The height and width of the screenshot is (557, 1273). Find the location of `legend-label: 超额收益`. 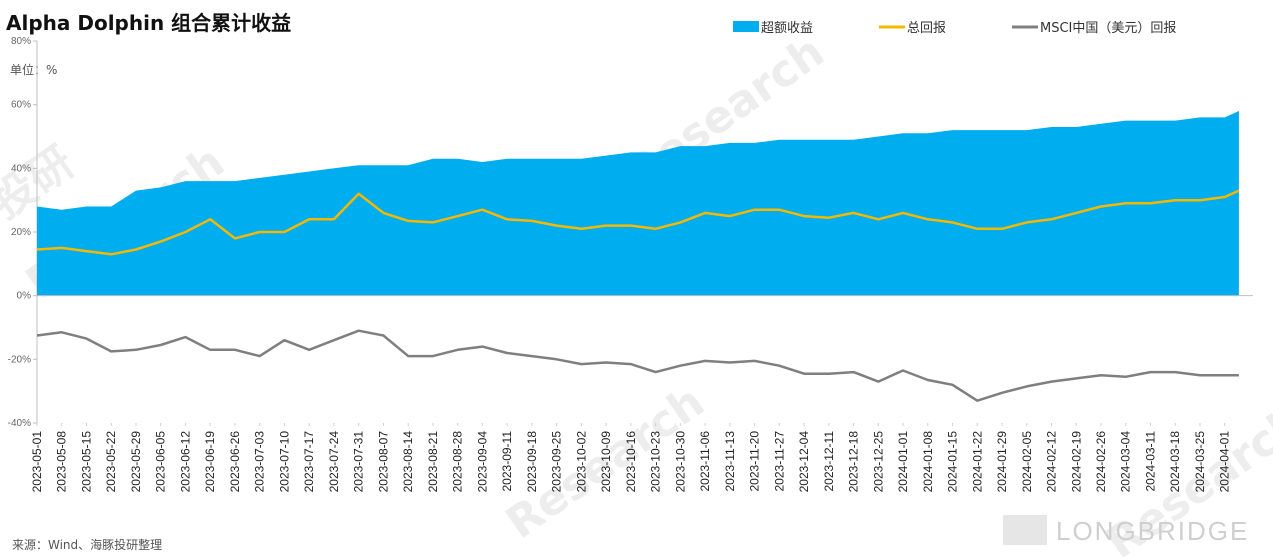

legend-label: 超额收益 is located at coordinates (787, 28).